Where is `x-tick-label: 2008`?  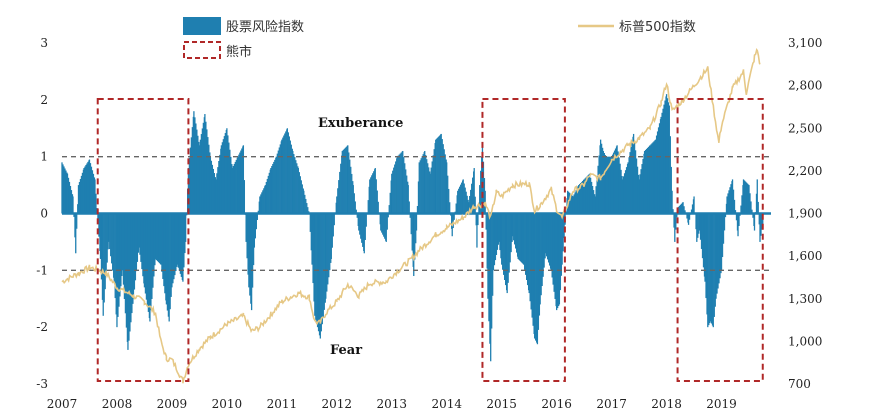
x-tick-label: 2008 is located at coordinates (117, 404).